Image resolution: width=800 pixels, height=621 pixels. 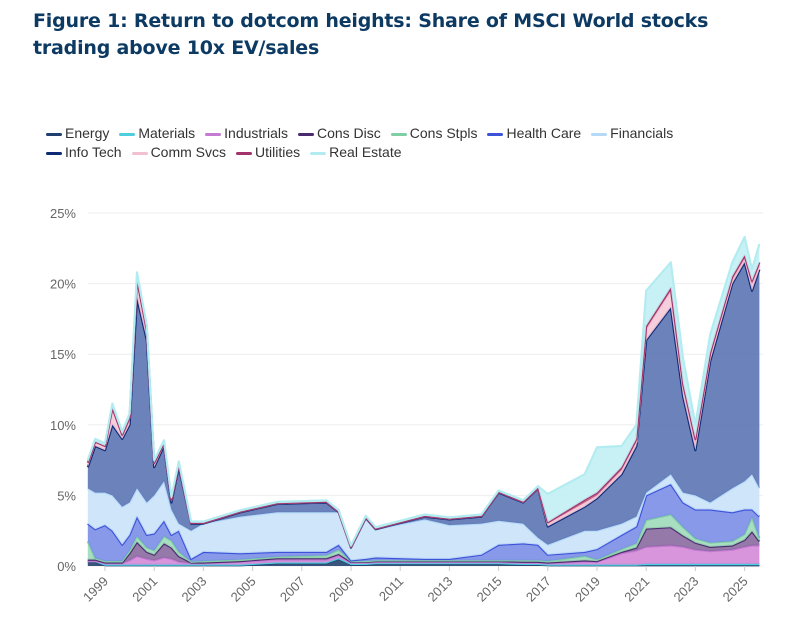 I want to click on y-tick-label: 15%, so click(x=63, y=354).